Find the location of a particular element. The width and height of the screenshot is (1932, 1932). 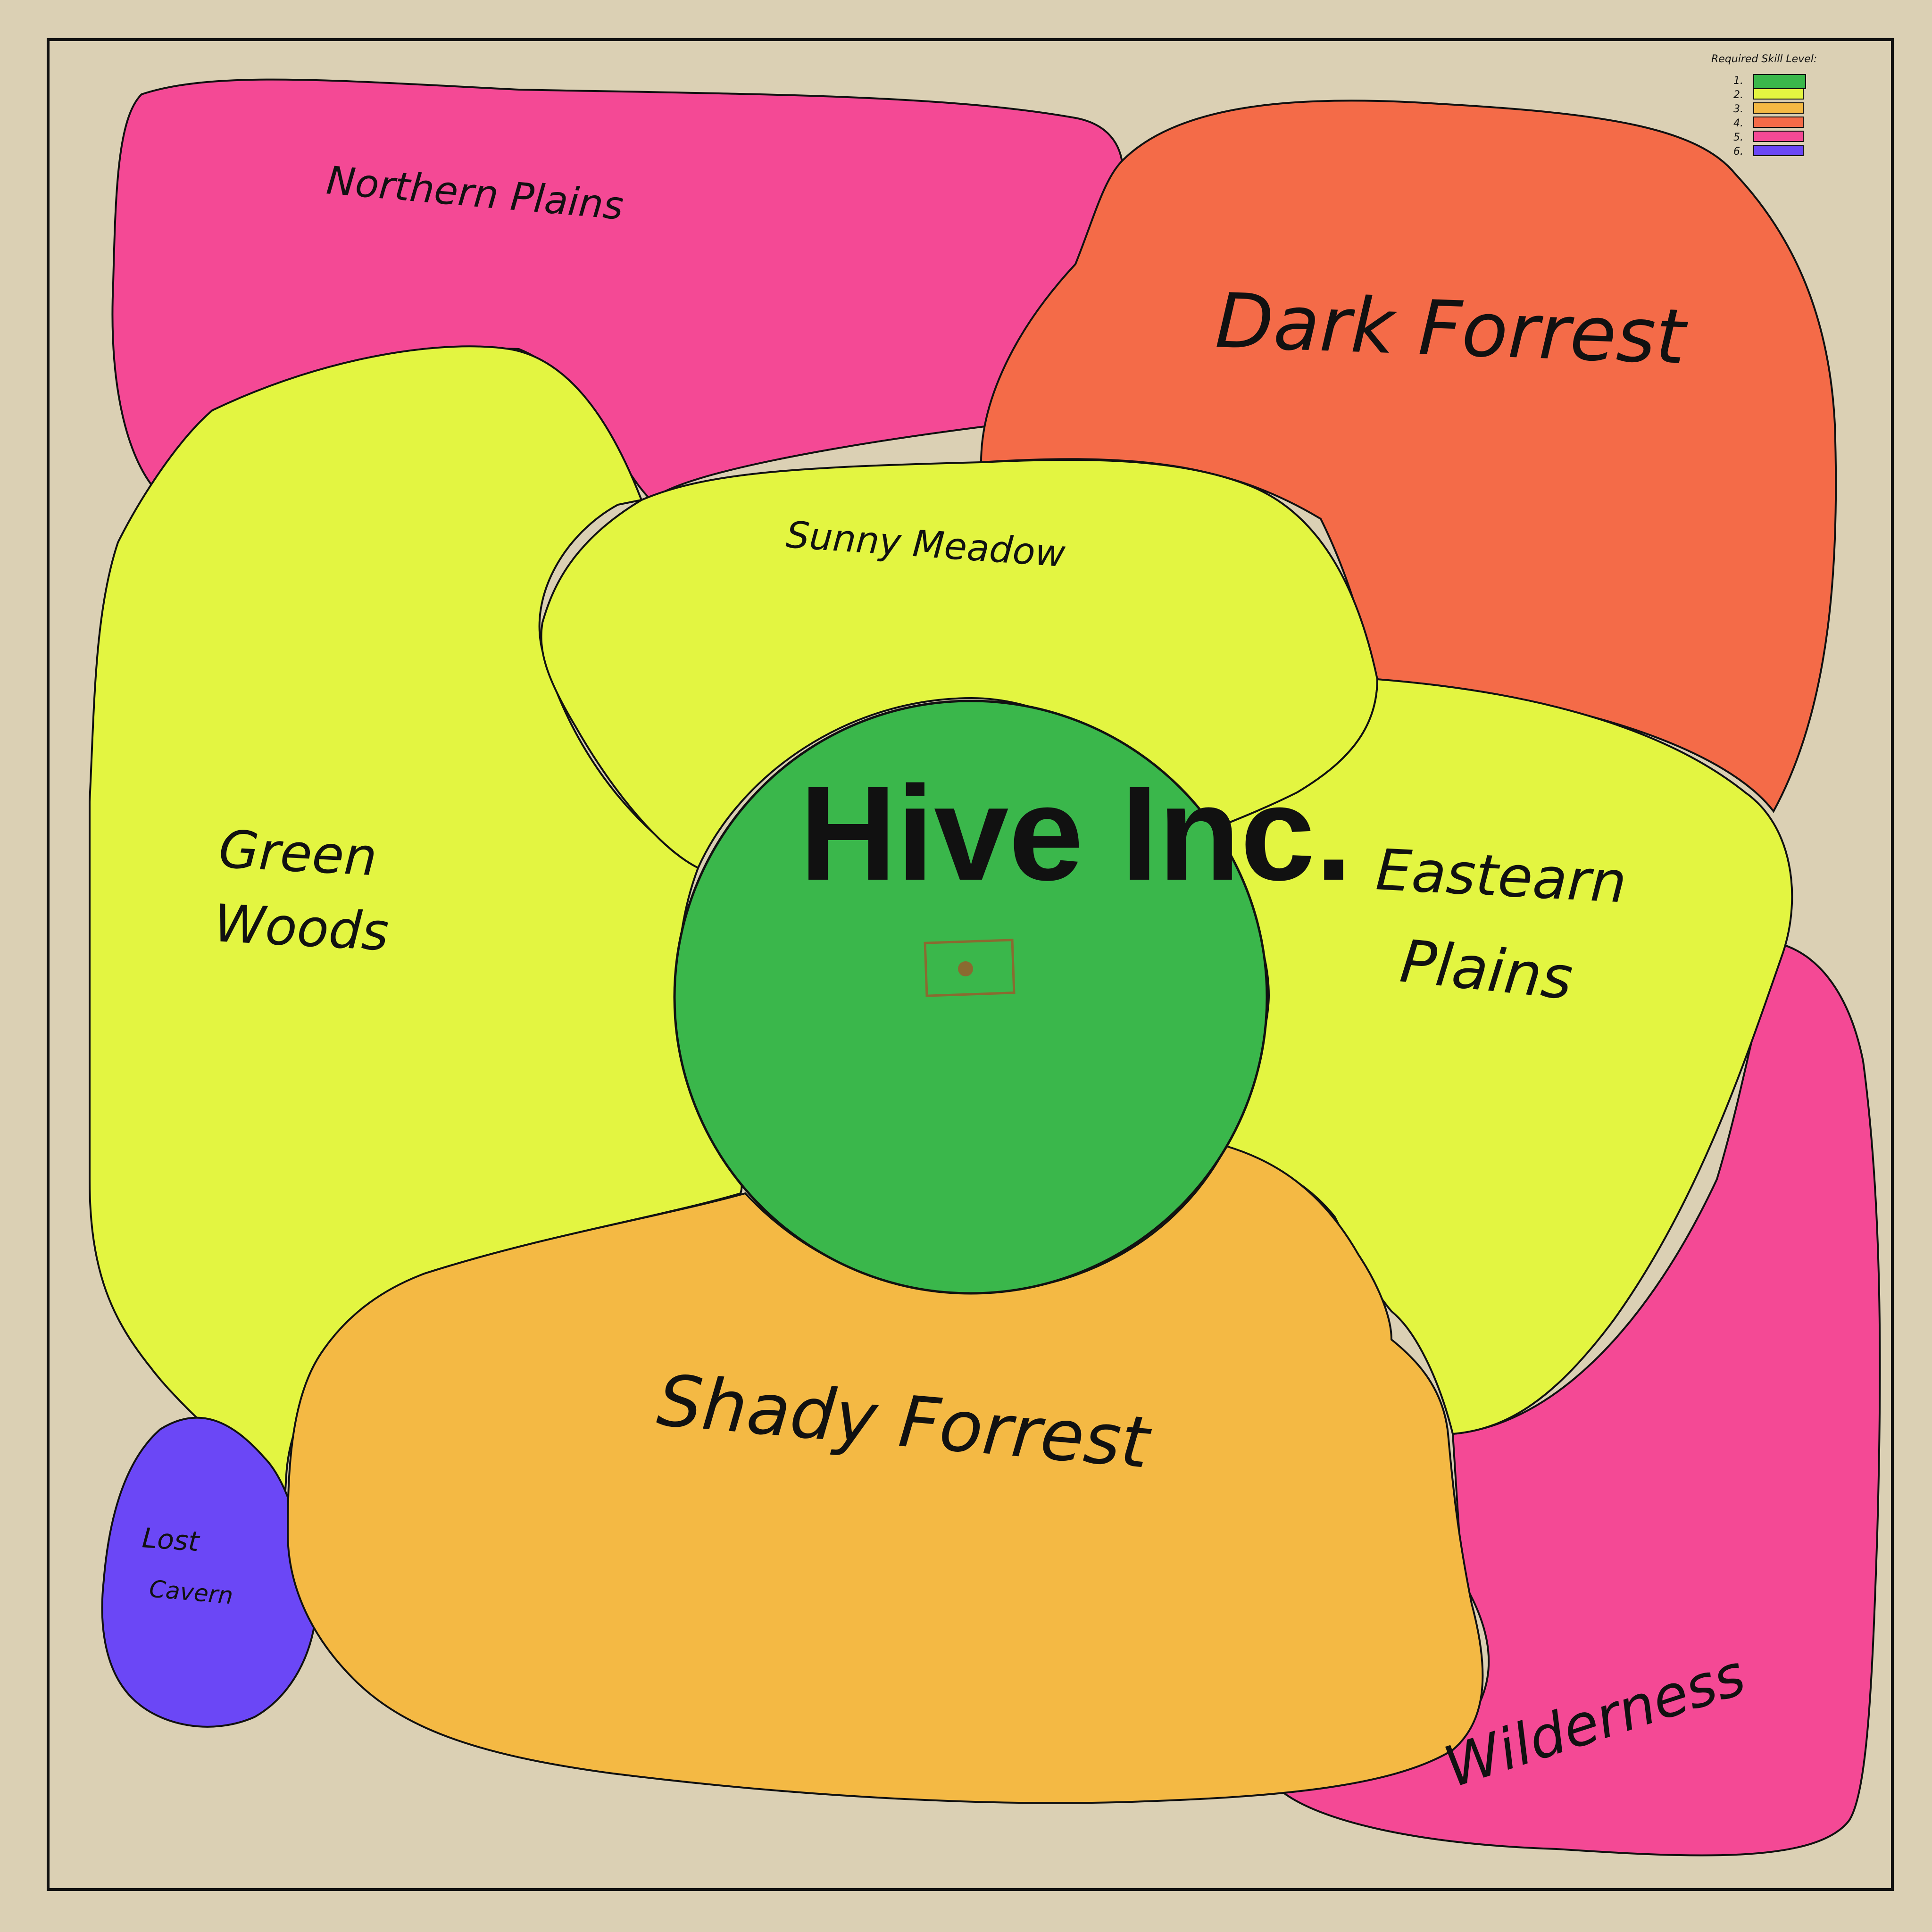

legend-item-label: 4. is located at coordinates (1738, 123).